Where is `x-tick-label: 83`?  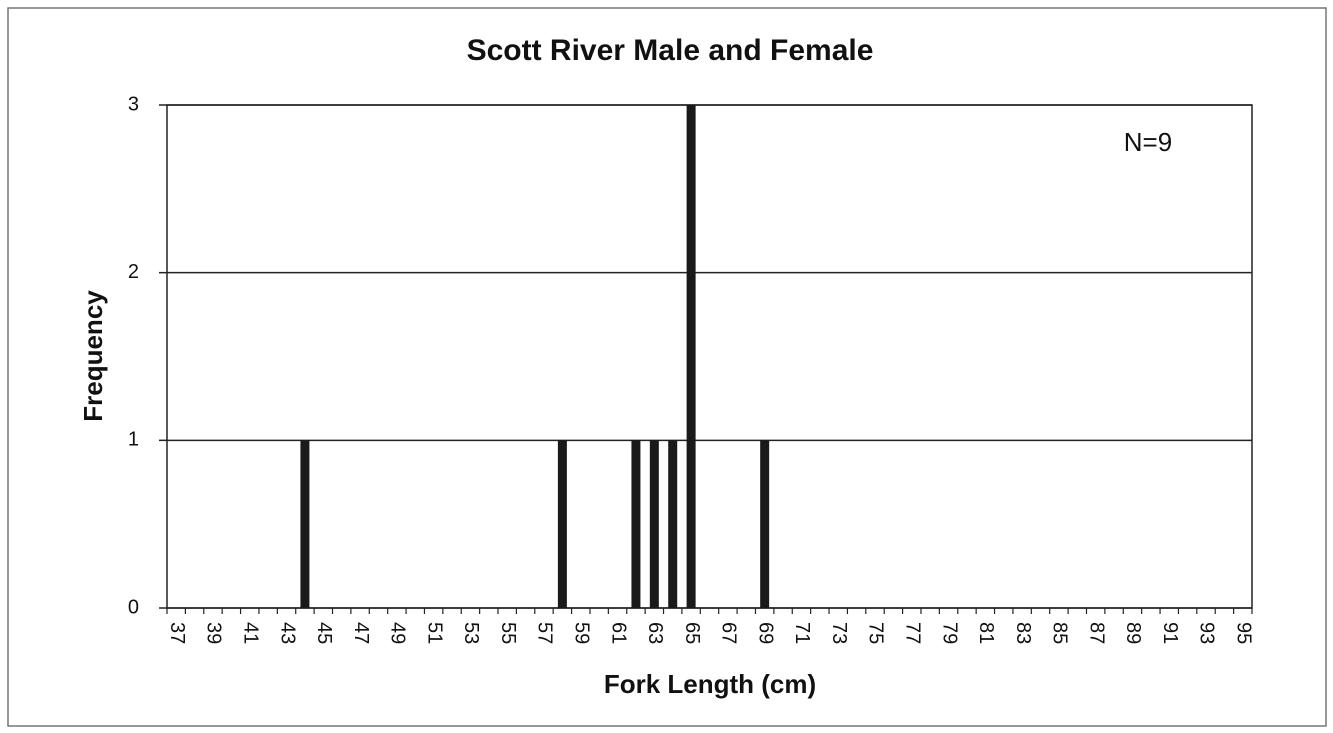 x-tick-label: 83 is located at coordinates (1023, 633).